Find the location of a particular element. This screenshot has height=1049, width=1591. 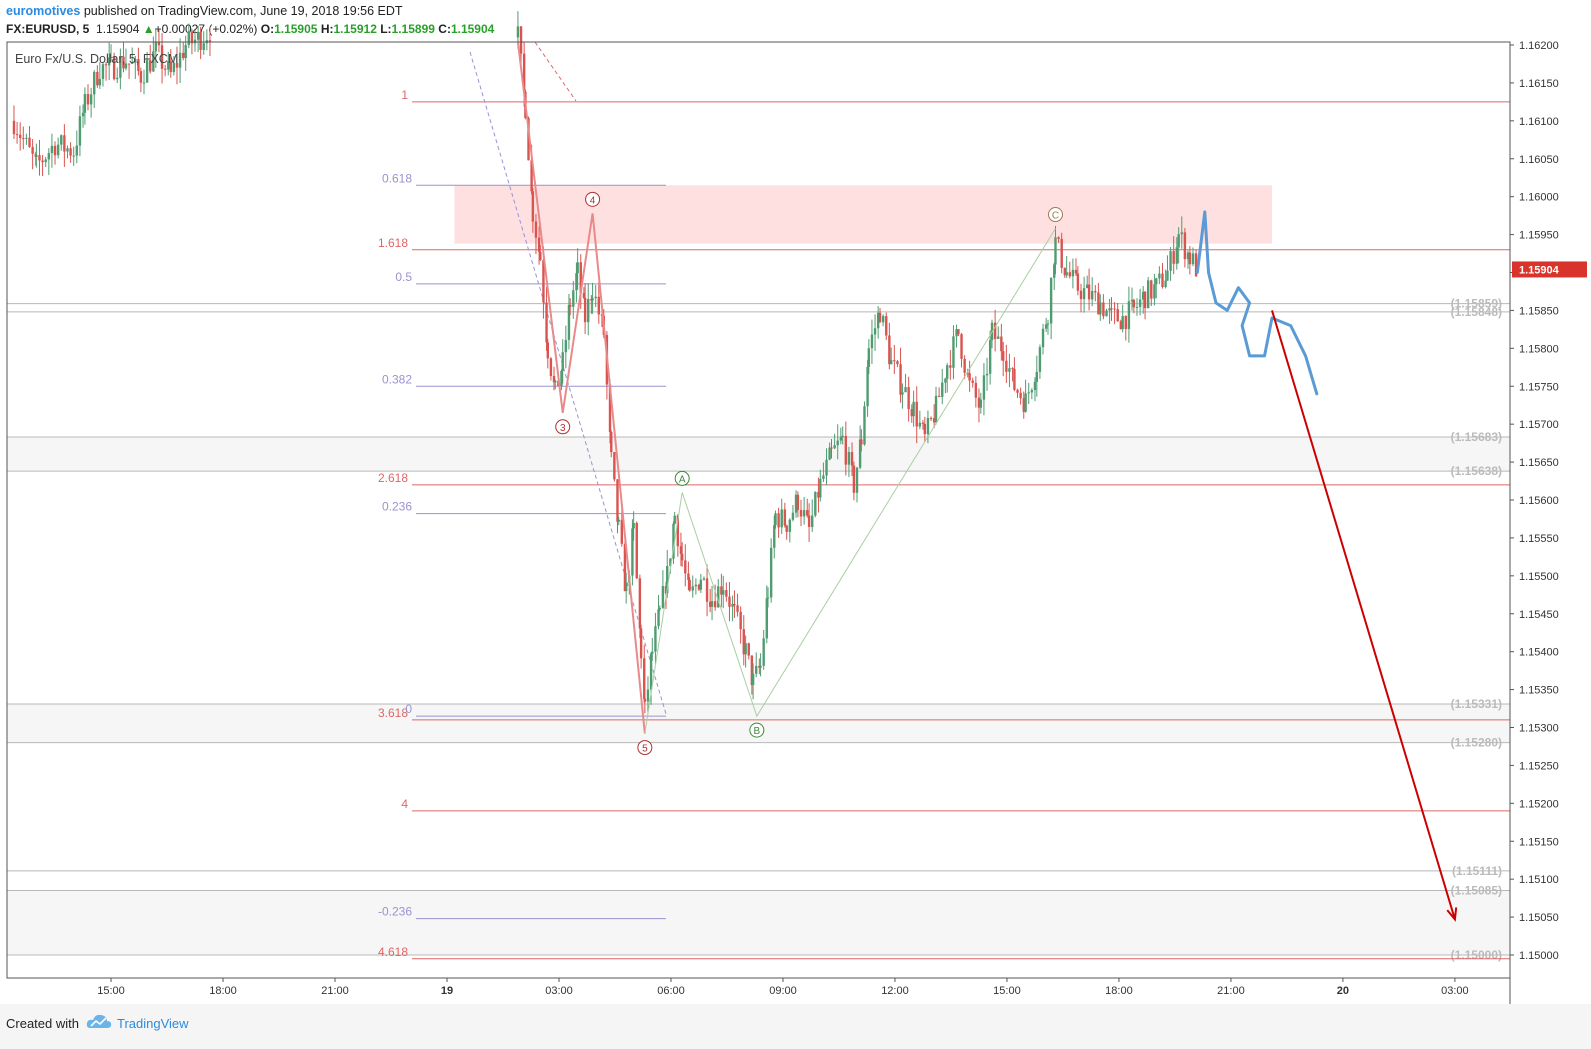

y-tick-label: 1.15750 is located at coordinates (1539, 387).